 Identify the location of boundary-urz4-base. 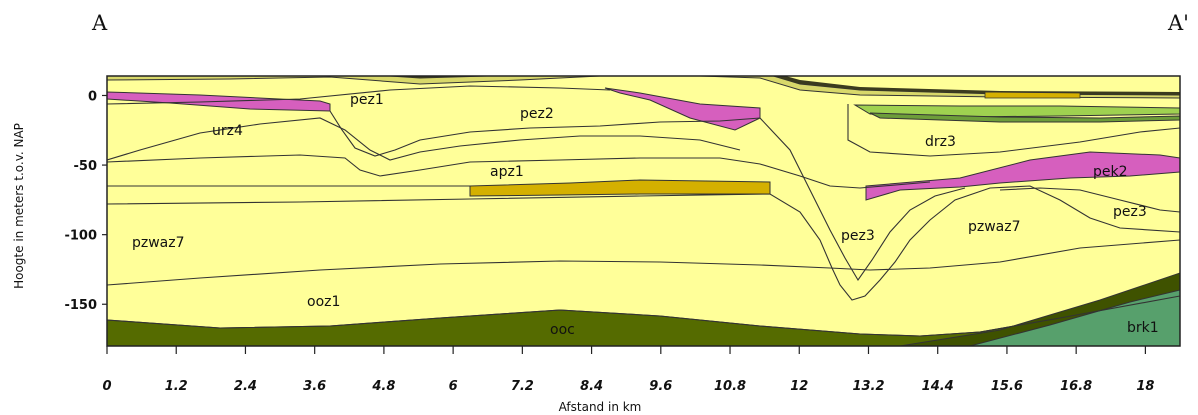
(519, 171).